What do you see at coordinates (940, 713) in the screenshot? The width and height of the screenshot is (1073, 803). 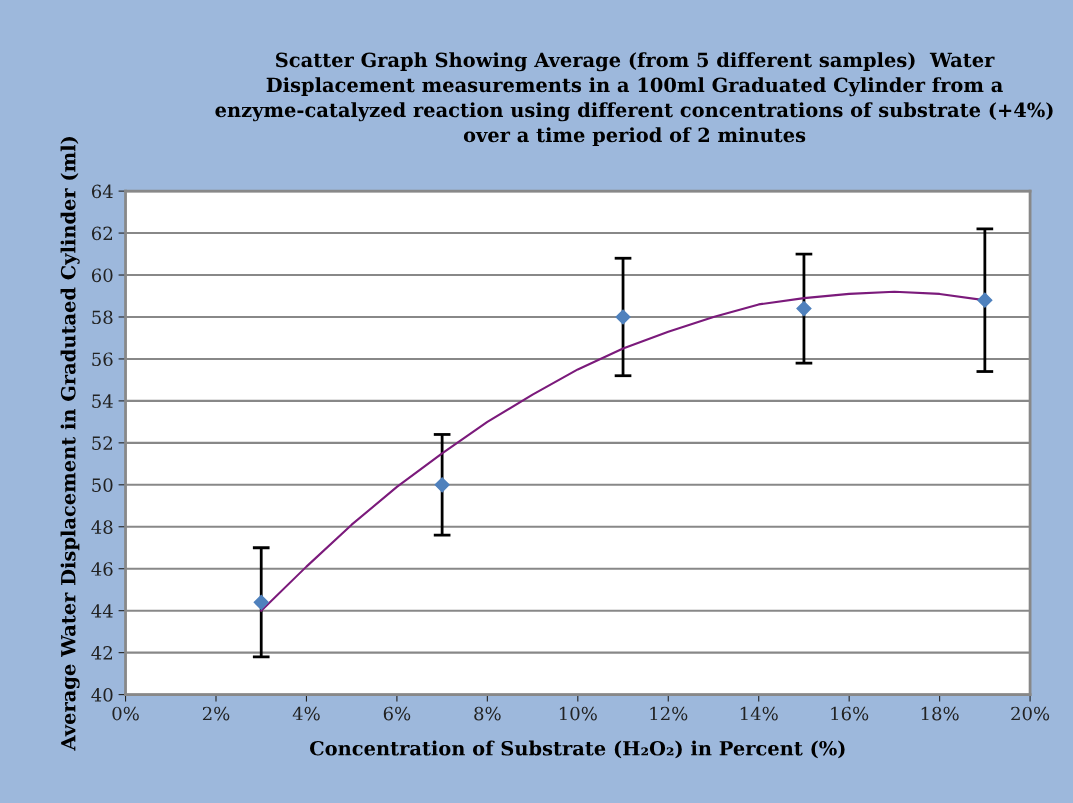 I see `x-tick-label: 18%` at bounding box center [940, 713].